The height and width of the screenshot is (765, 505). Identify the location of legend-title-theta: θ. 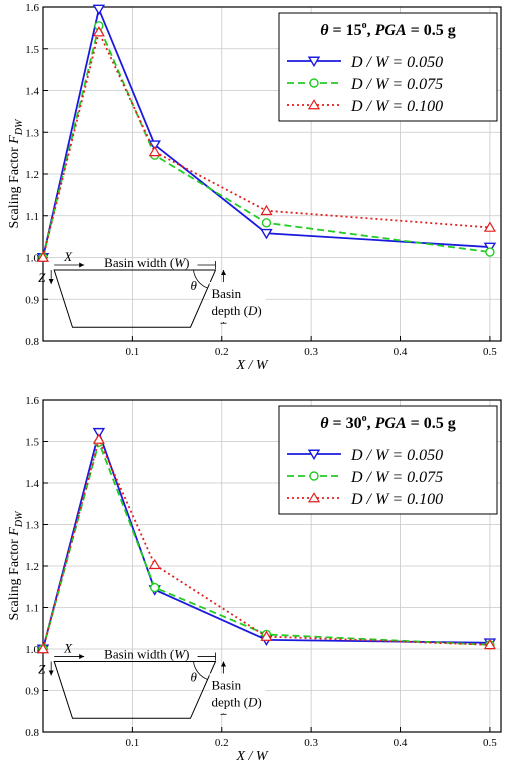
(324, 423).